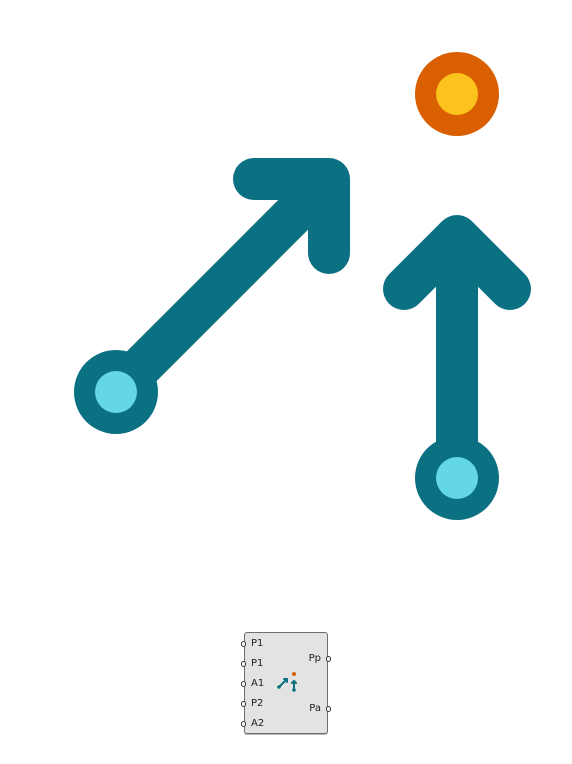  I want to click on input-label-a2: A2, so click(258, 723).